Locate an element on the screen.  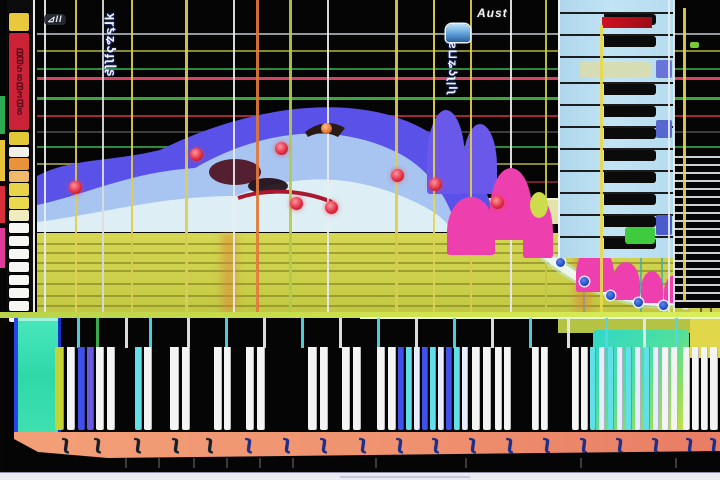
highlighted-red-key is located at coordinates (627, 22).